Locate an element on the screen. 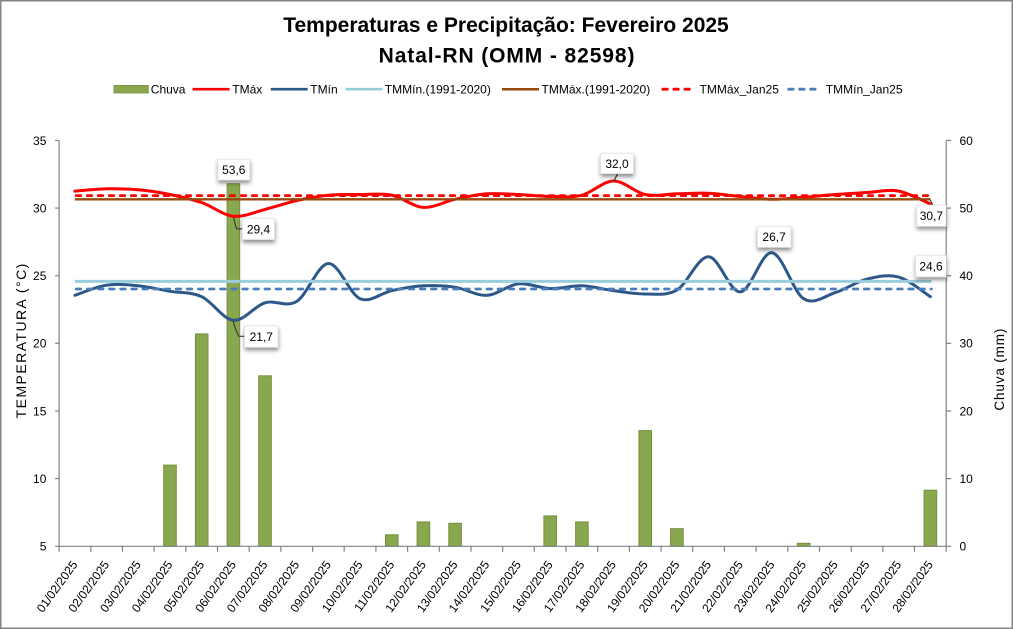 This screenshot has width=1013, height=629. svg-text: 29,4 is located at coordinates (259, 229).